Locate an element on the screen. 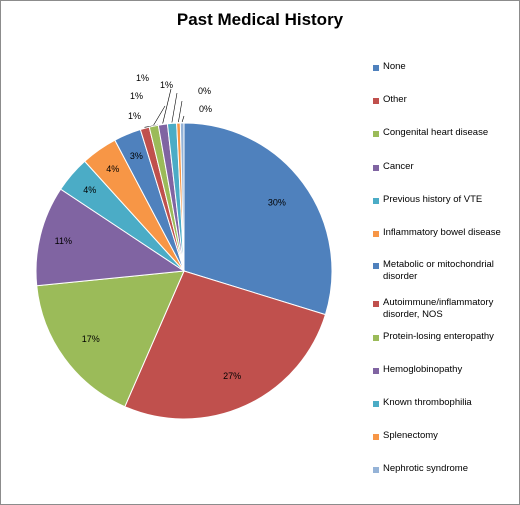 Image resolution: width=520 pixels, height=505 pixels. legend-label: Congenital heart disease is located at coordinates (436, 132).